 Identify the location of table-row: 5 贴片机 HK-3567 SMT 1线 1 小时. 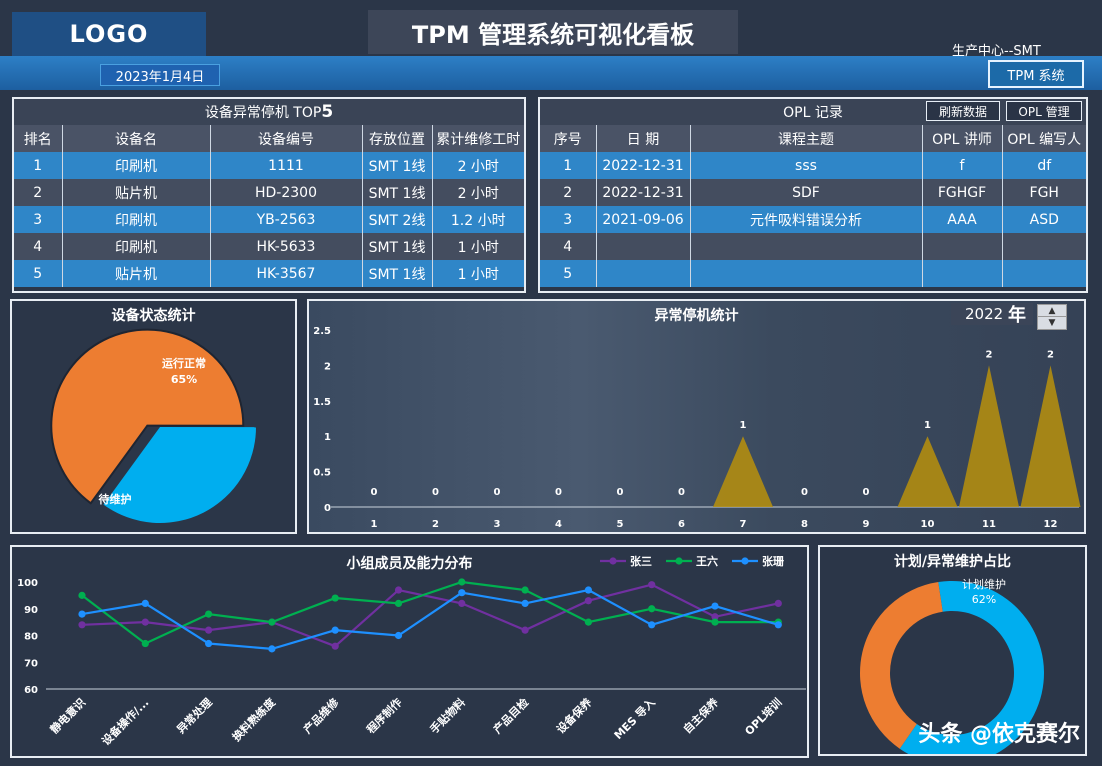
(269, 273).